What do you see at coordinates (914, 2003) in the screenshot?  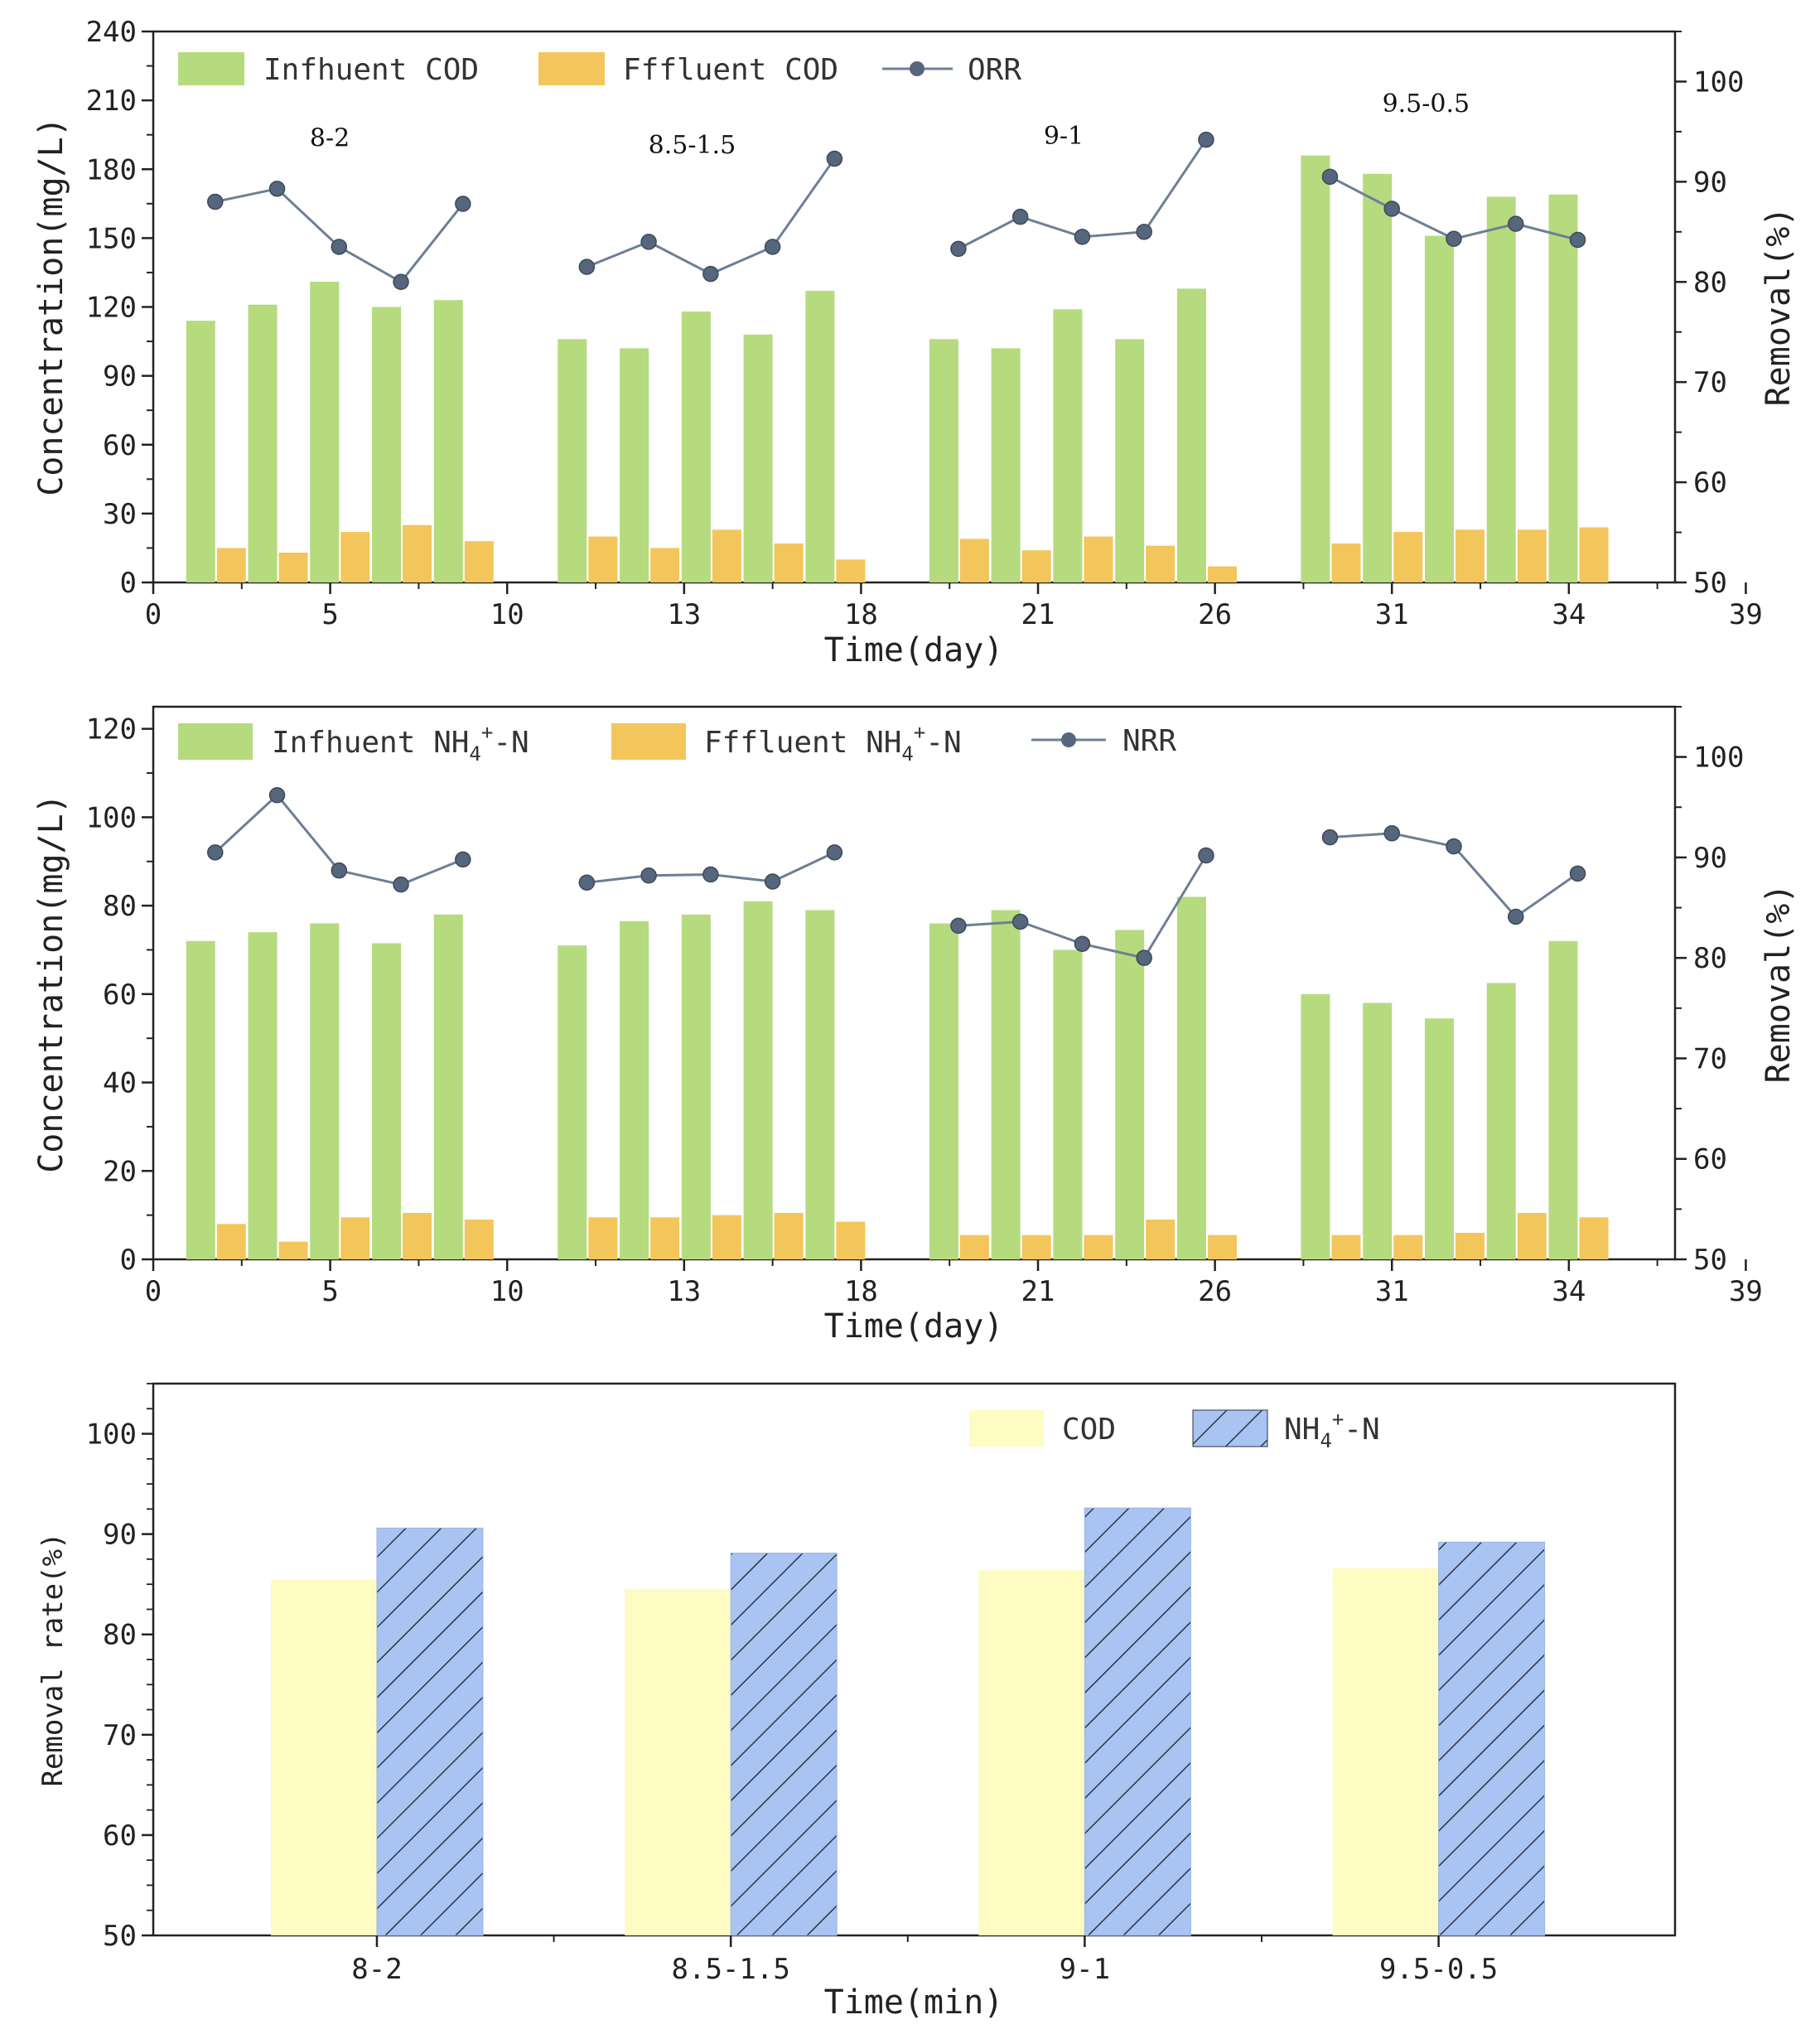 I see `x-axis-title: Time(min)` at bounding box center [914, 2003].